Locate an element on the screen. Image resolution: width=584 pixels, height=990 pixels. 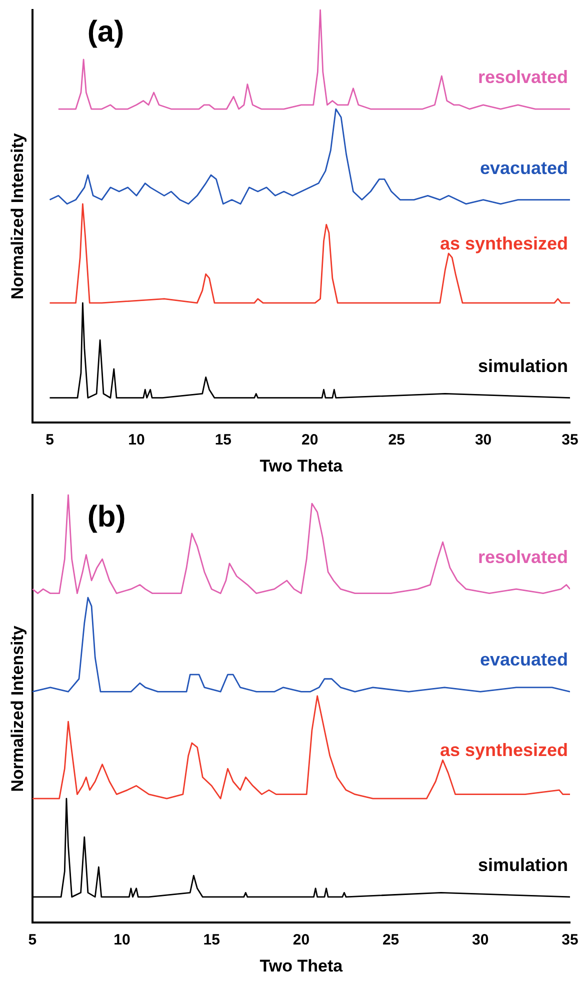
annotation: (b) is located at coordinates (106, 517).